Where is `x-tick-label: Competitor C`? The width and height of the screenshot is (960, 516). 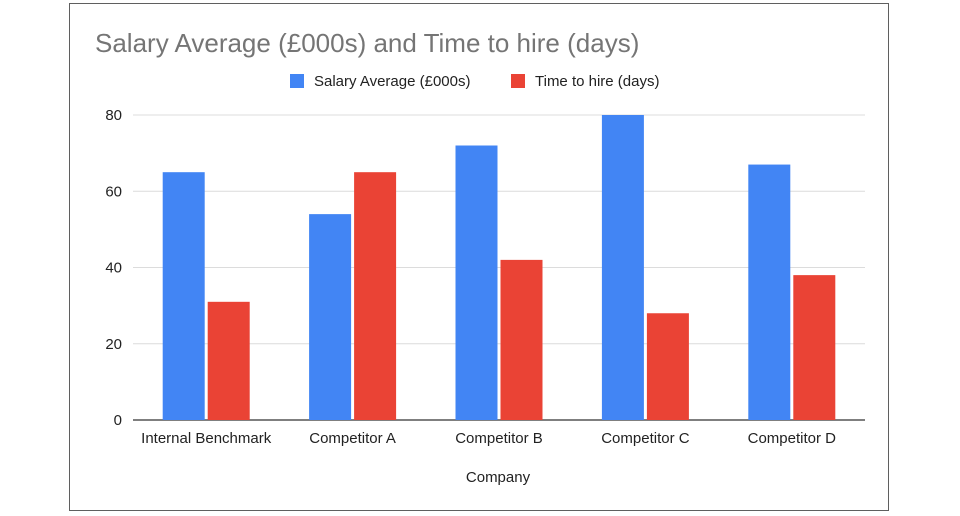
x-tick-label: Competitor C is located at coordinates (645, 438).